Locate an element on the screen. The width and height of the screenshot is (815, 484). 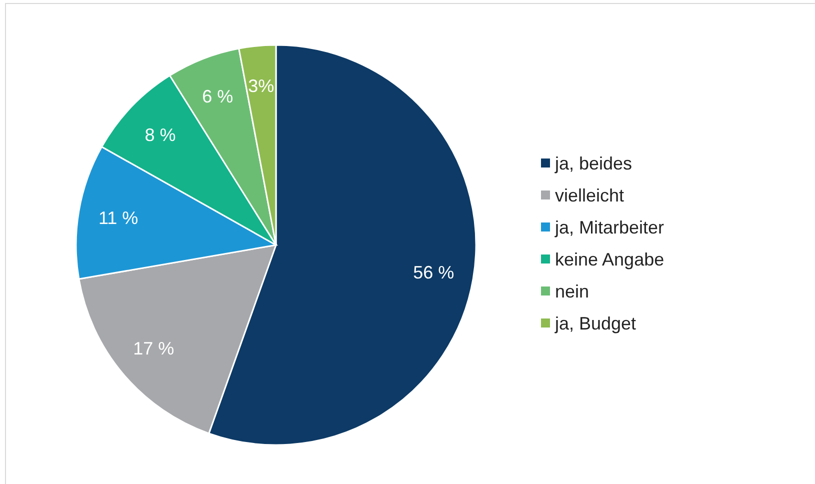
data-label: 3% is located at coordinates (261, 86).